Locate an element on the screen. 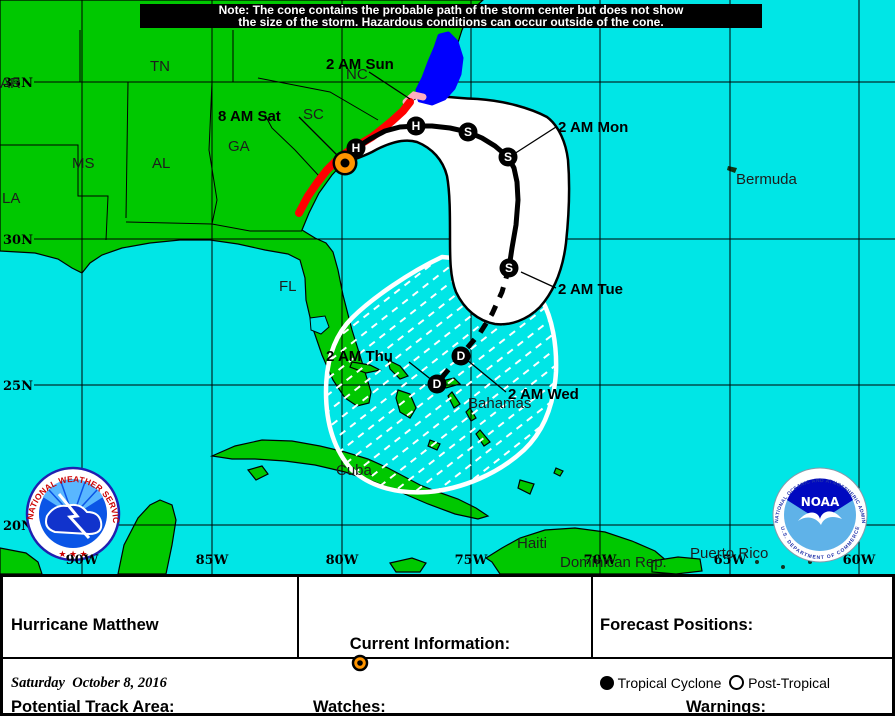 This screenshot has height=716, width=895. longitude-label: 90W is located at coordinates (82, 560).